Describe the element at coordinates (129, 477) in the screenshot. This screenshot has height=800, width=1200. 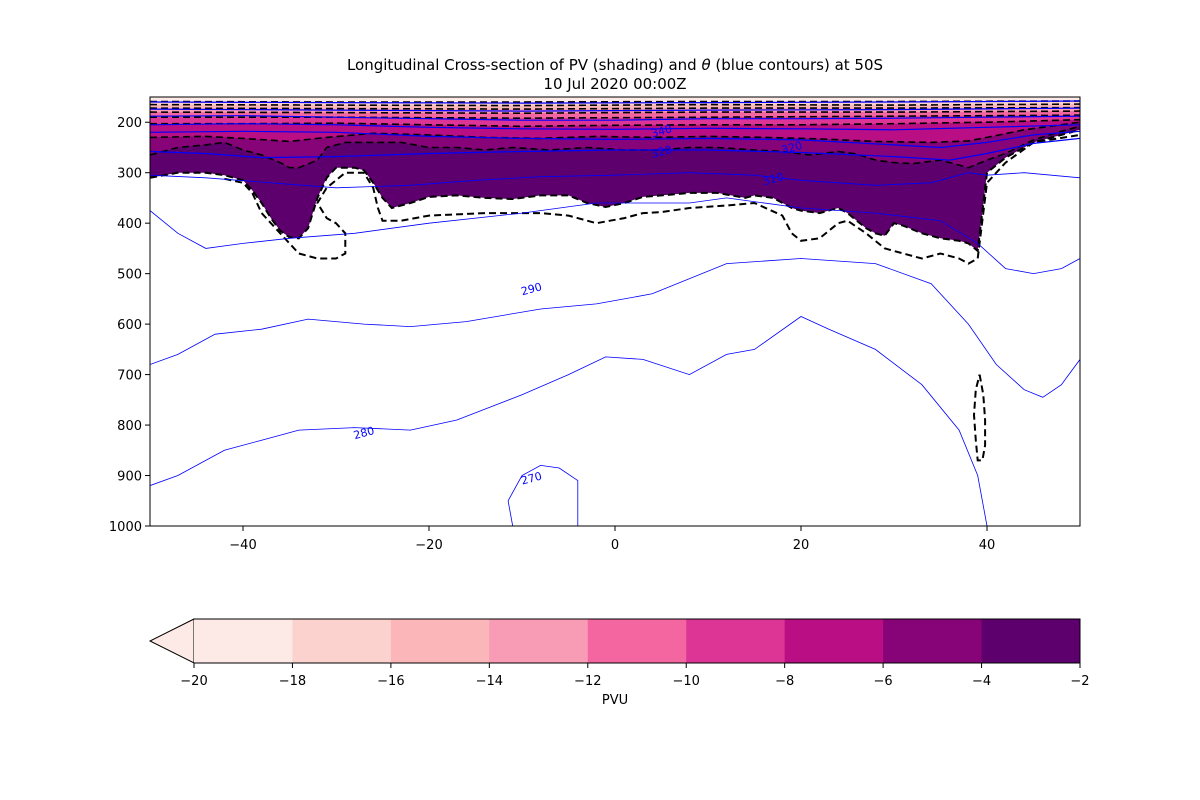
I see `y-tick-label: 900` at that location.